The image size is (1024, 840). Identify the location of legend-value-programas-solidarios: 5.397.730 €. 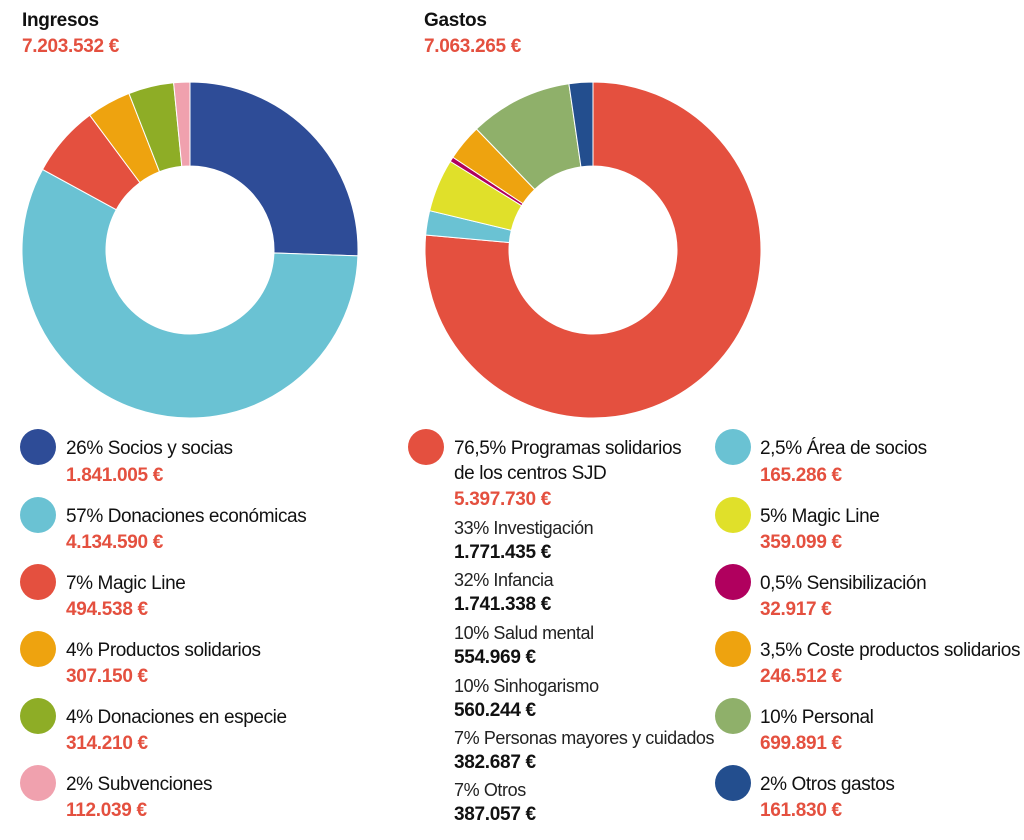
(503, 499).